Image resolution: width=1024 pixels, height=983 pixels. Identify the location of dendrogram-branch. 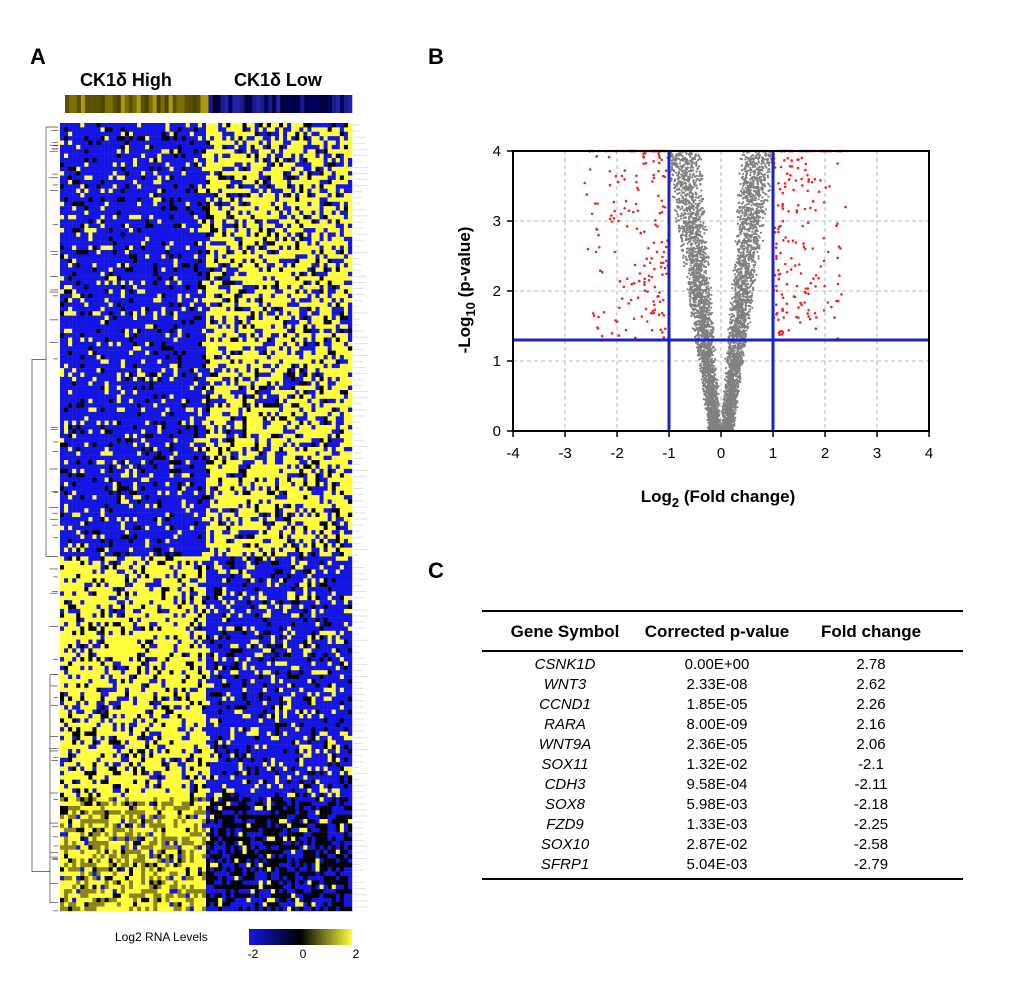
(51, 341).